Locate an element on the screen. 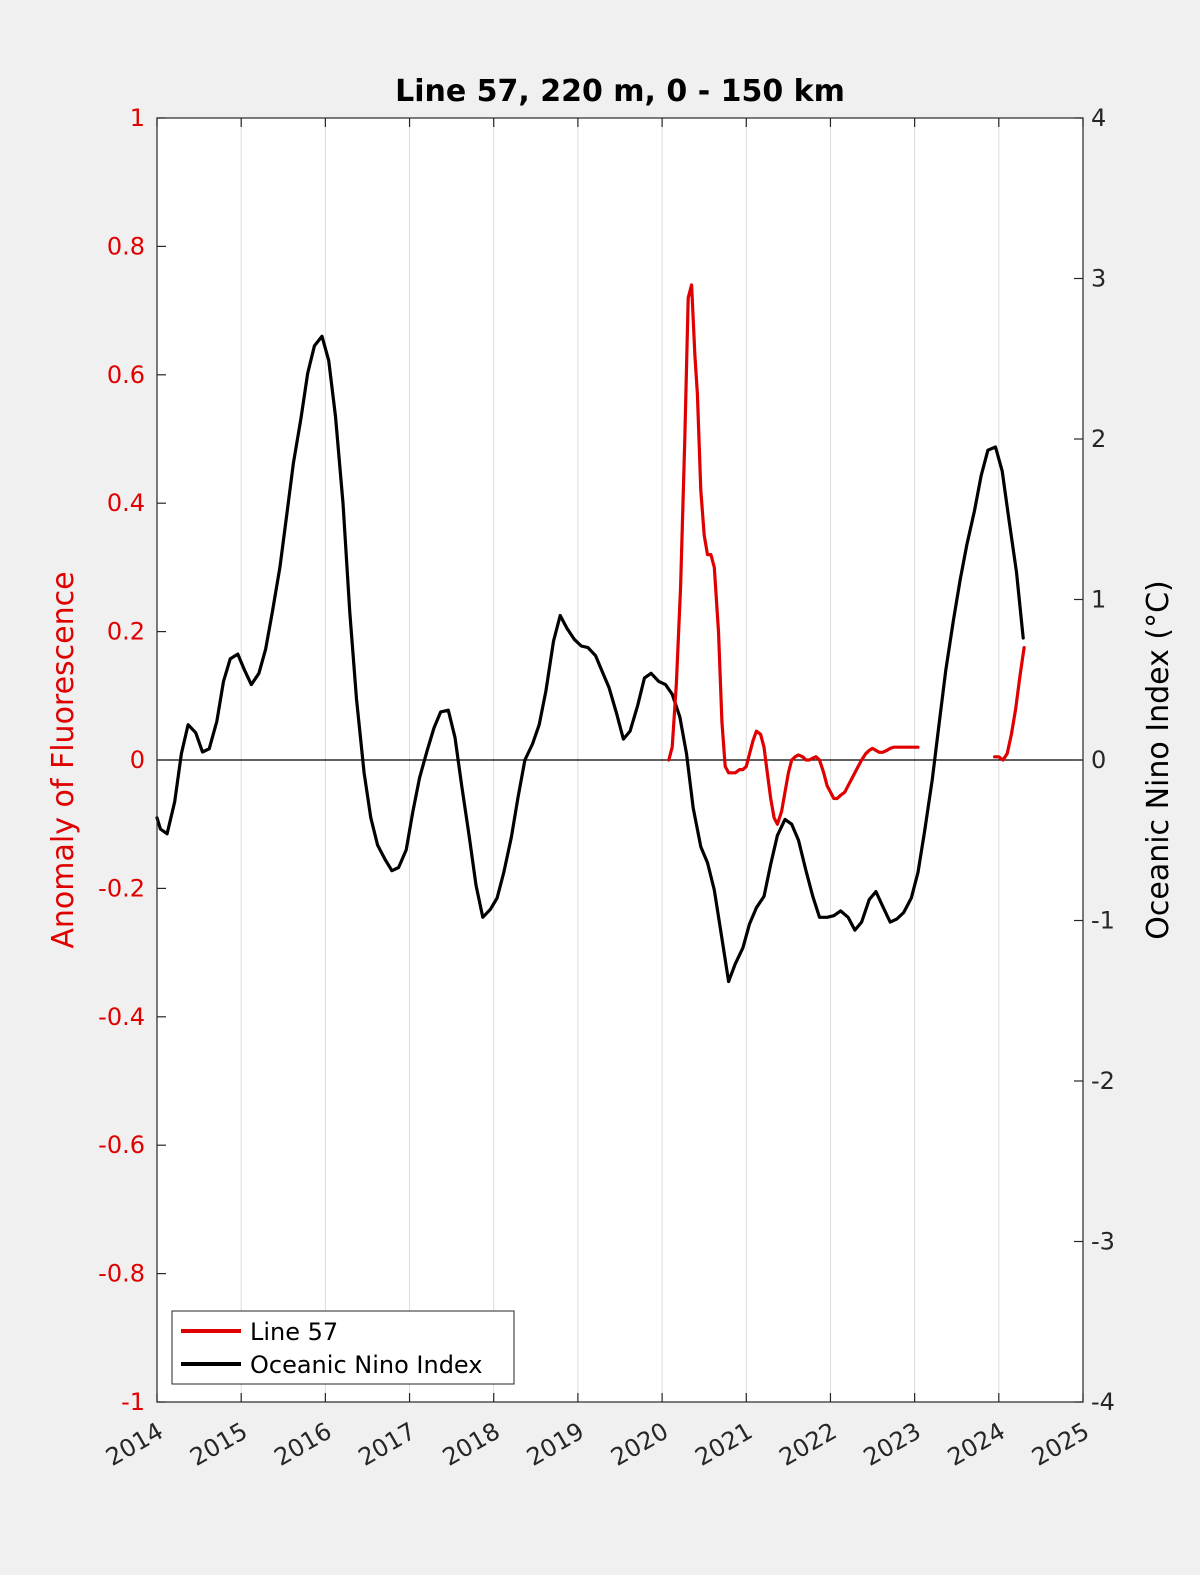 The height and width of the screenshot is (1575, 1200). legend-label-line-57: Line 57 is located at coordinates (294, 1332).